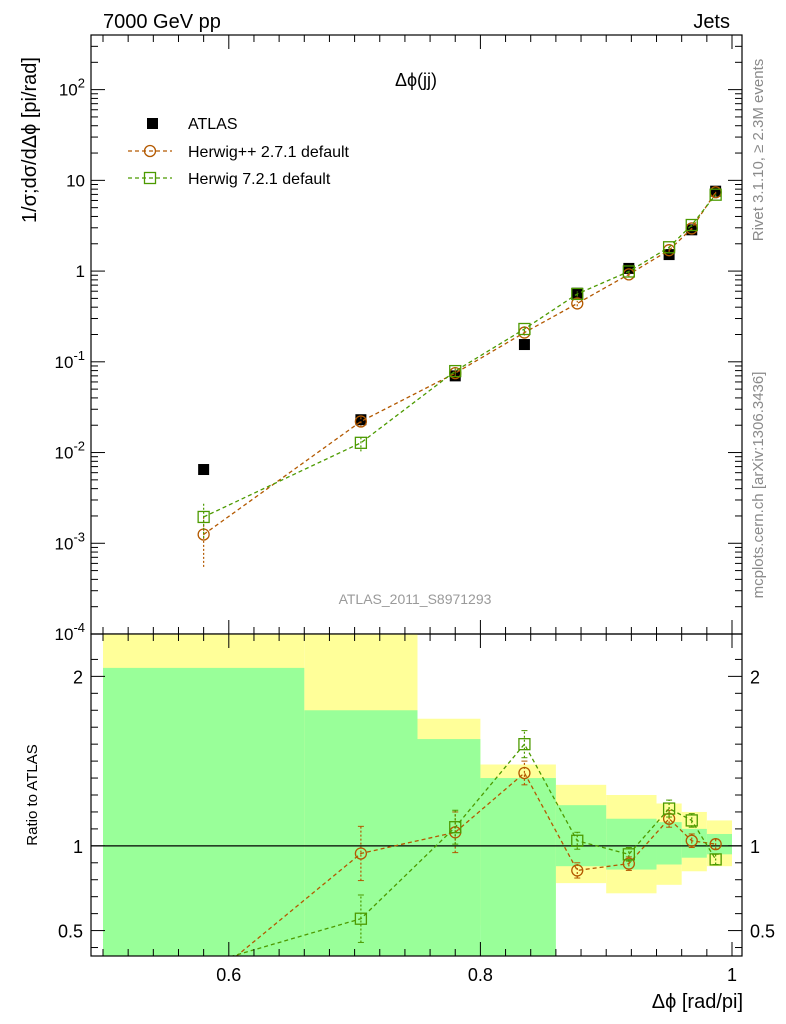  I want to click on ratio-y-tick-label-left: 1, so click(78, 847).